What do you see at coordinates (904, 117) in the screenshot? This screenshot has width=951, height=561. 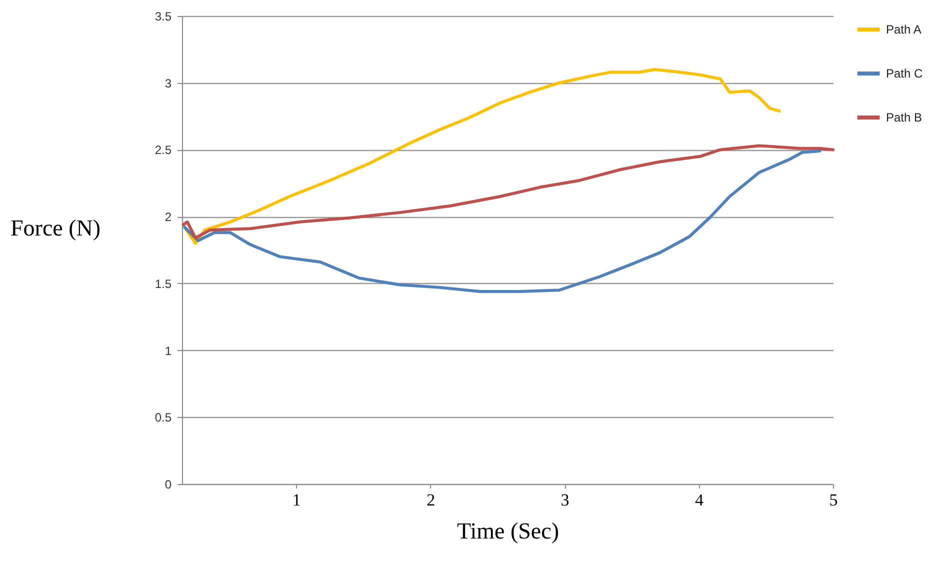 I see `legend-label: Path B` at bounding box center [904, 117].